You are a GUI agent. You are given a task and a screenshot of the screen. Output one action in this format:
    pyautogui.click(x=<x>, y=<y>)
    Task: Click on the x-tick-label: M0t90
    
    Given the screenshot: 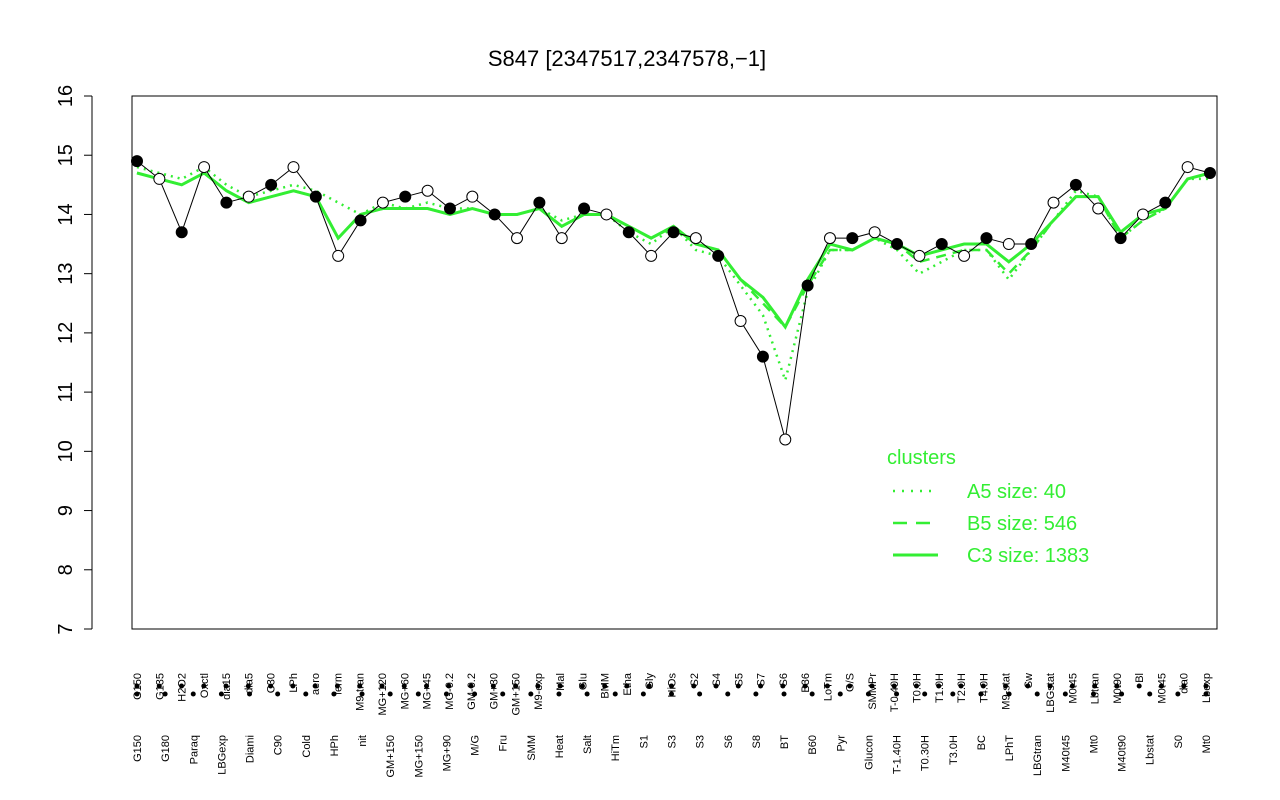 What is the action you would take?
    pyautogui.click(x=1118, y=688)
    